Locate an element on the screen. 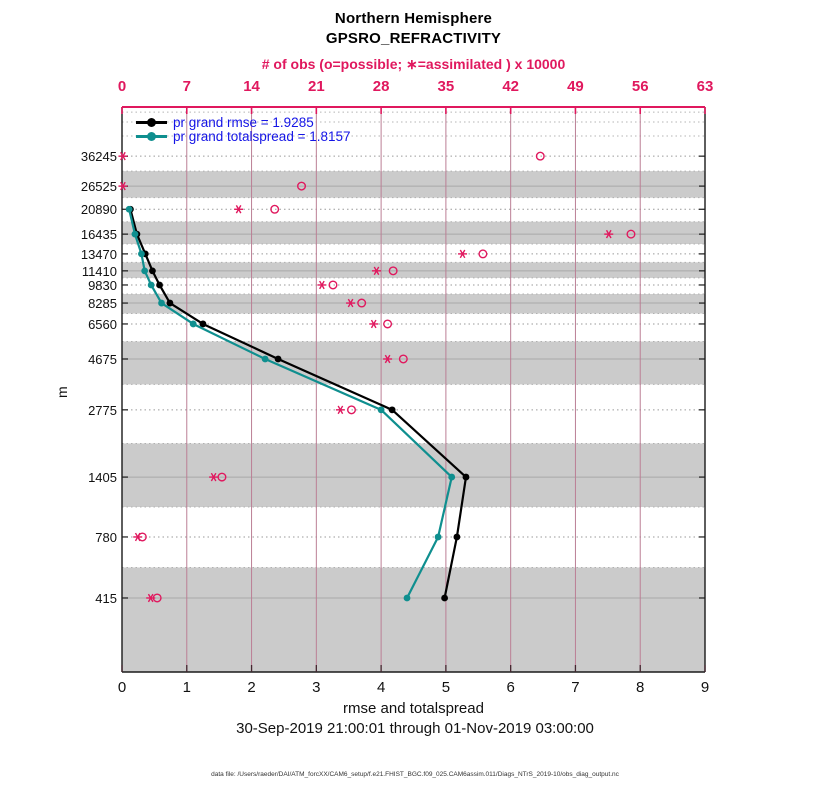  legend-dot-rmse is located at coordinates (151, 122).